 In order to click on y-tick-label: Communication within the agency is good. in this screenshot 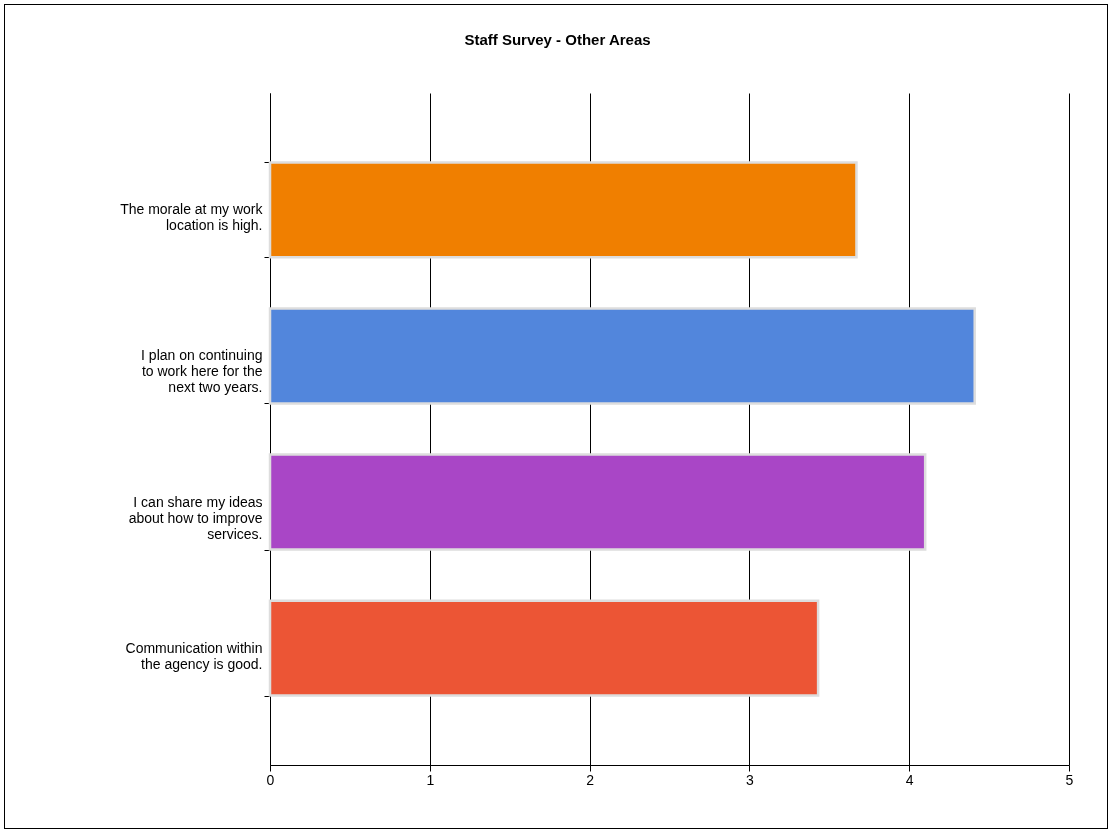, I will do `click(194, 655)`.